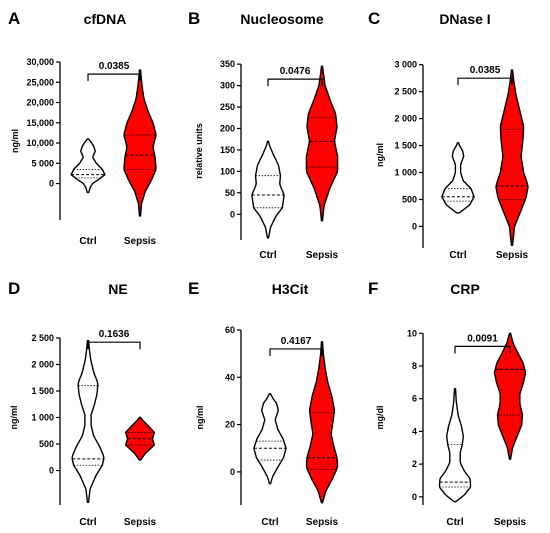 The height and width of the screenshot is (533, 550). I want to click on y-tick-label: 6, so click(414, 399).